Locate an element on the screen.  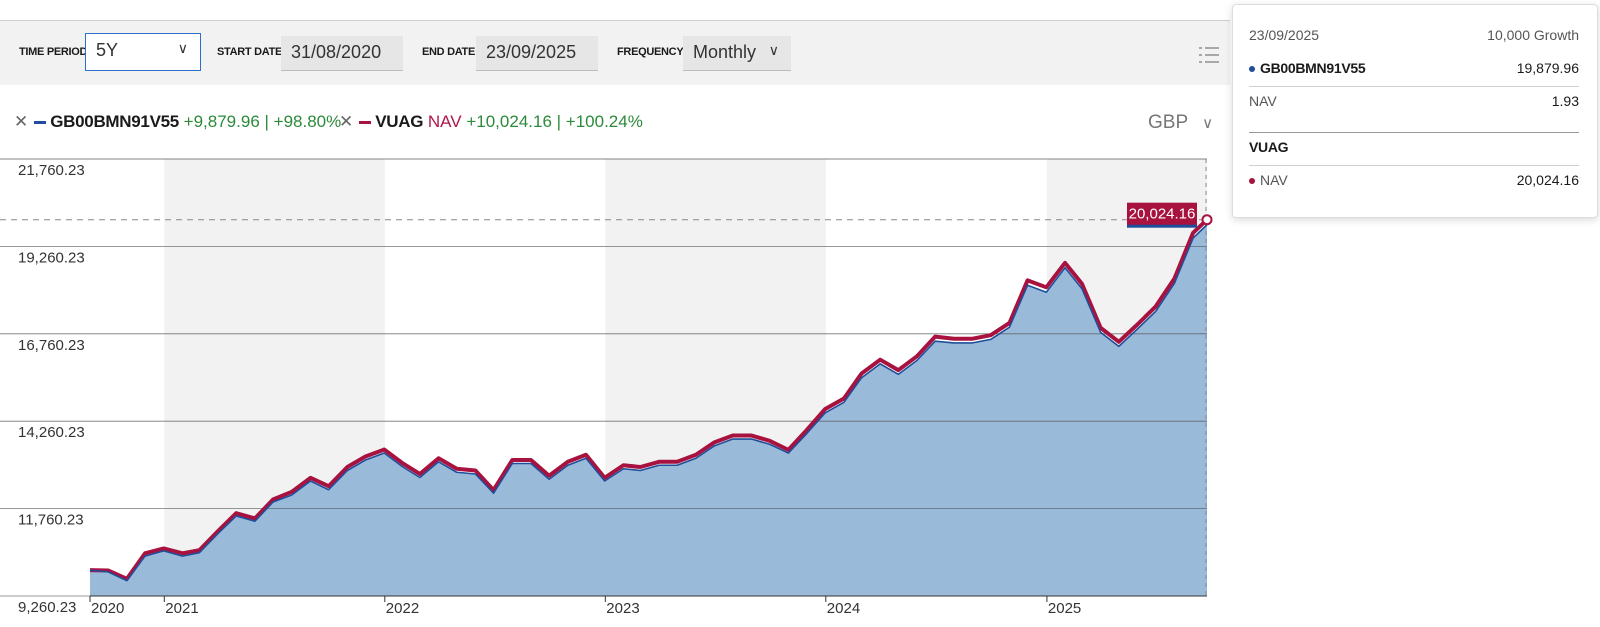
series-2-swatch is located at coordinates (365, 123).